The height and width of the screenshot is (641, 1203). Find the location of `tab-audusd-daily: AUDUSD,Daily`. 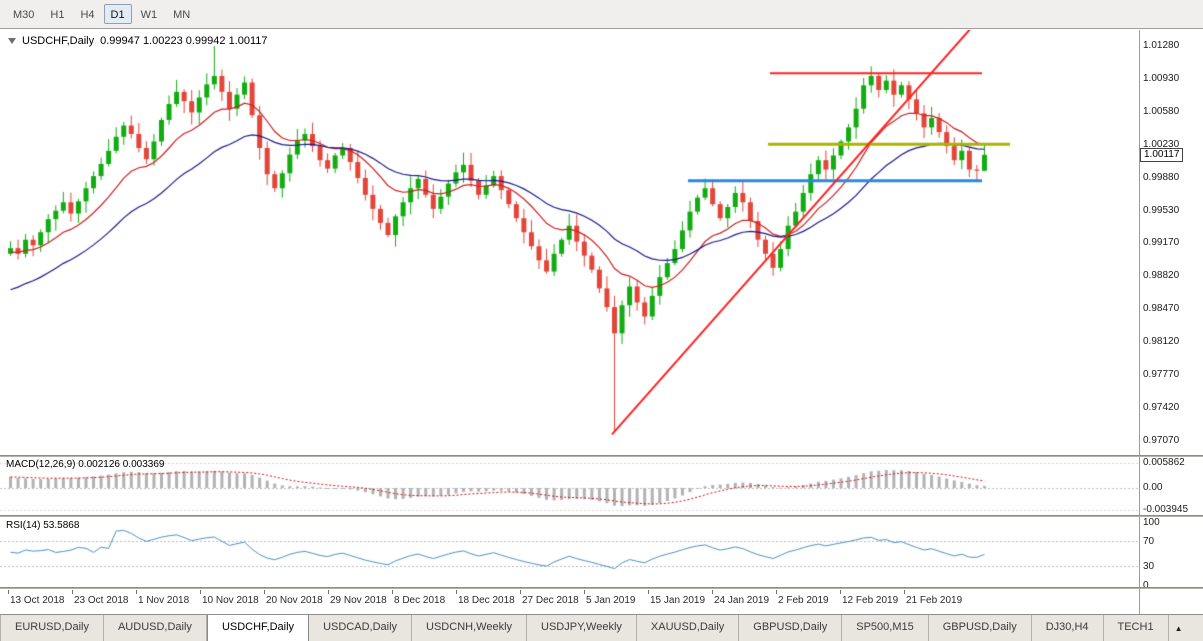

tab-audusd-daily: AUDUSD,Daily is located at coordinates (155, 628).